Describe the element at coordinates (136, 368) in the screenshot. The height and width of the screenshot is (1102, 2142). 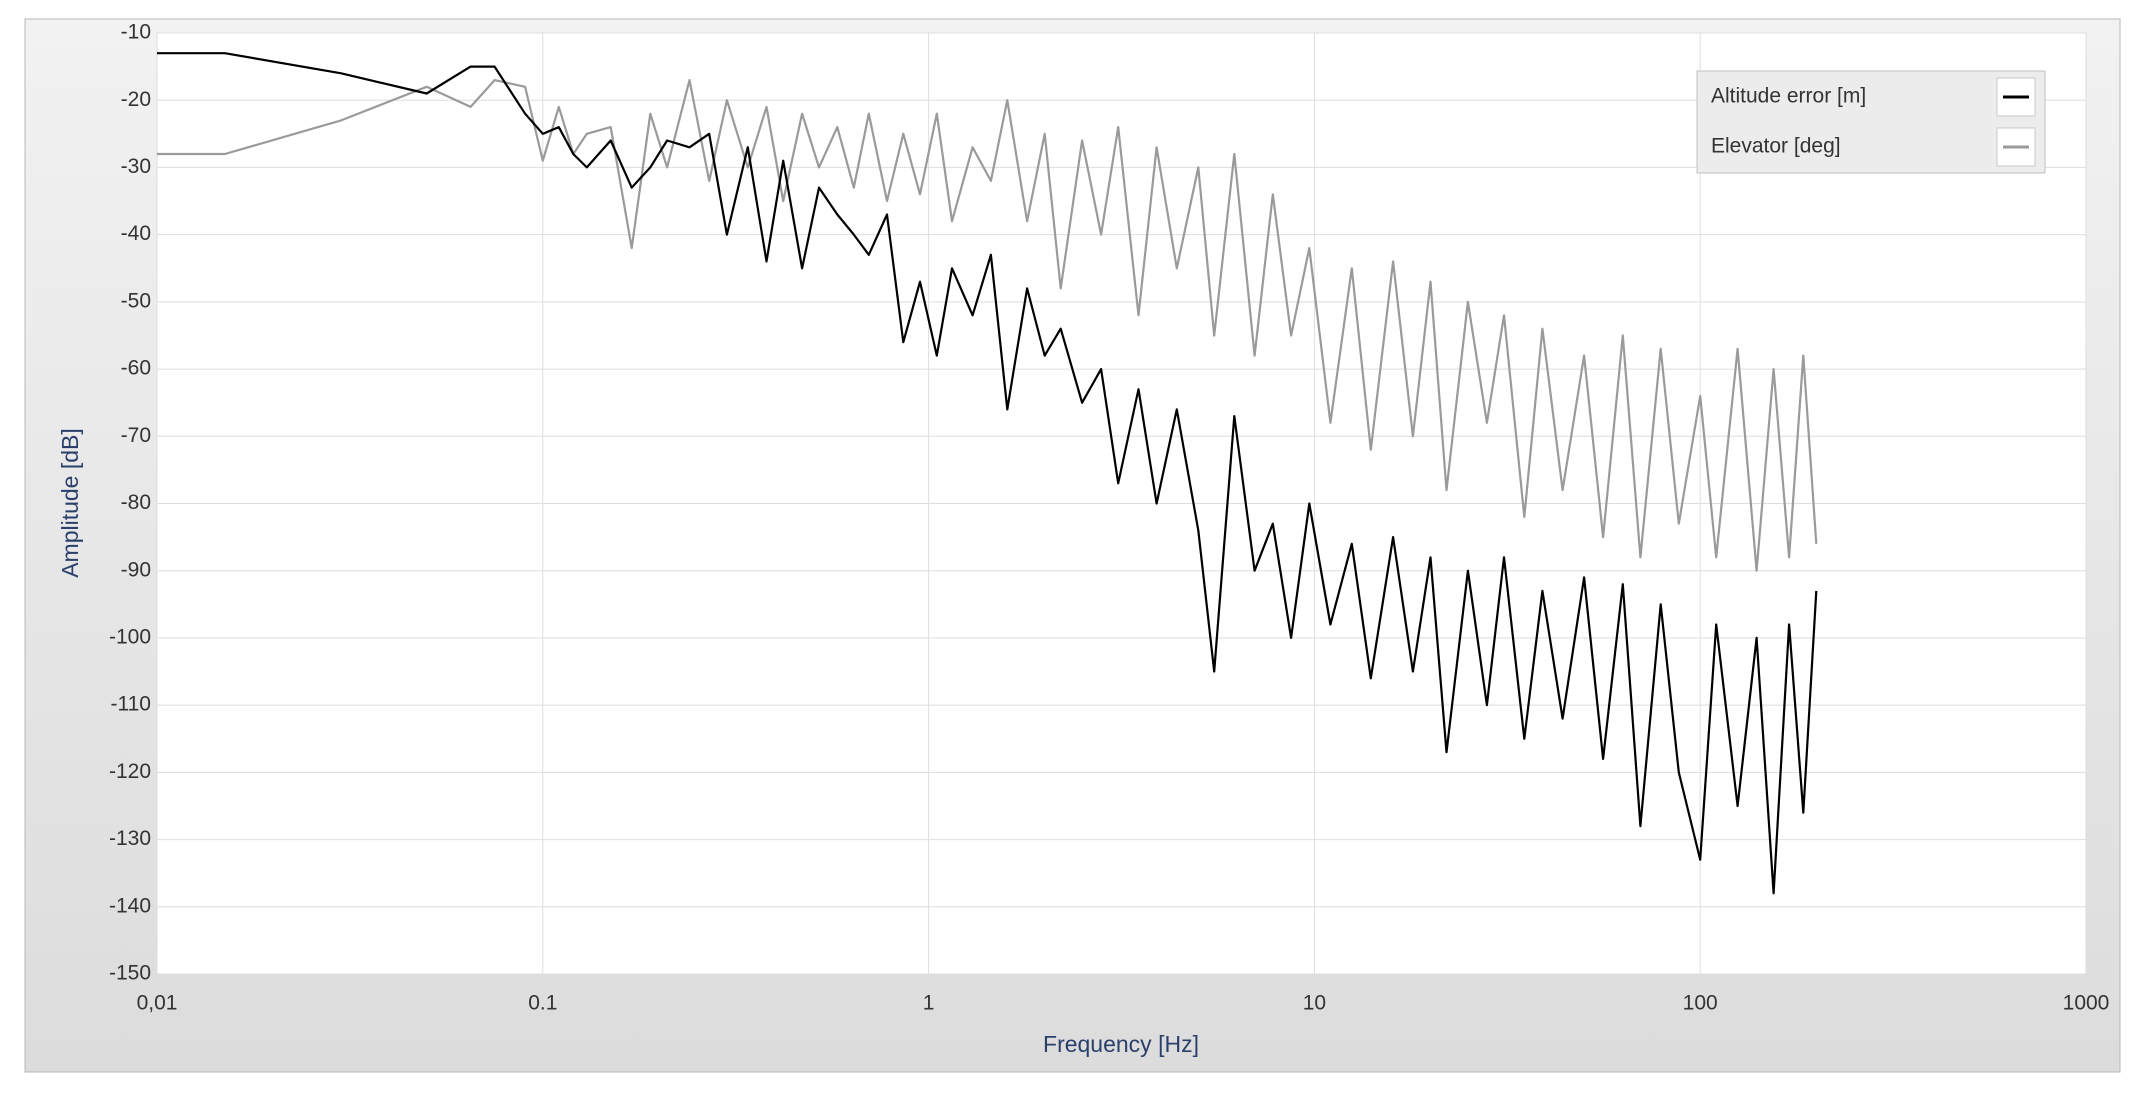
I see `y-tick-label: -60` at that location.